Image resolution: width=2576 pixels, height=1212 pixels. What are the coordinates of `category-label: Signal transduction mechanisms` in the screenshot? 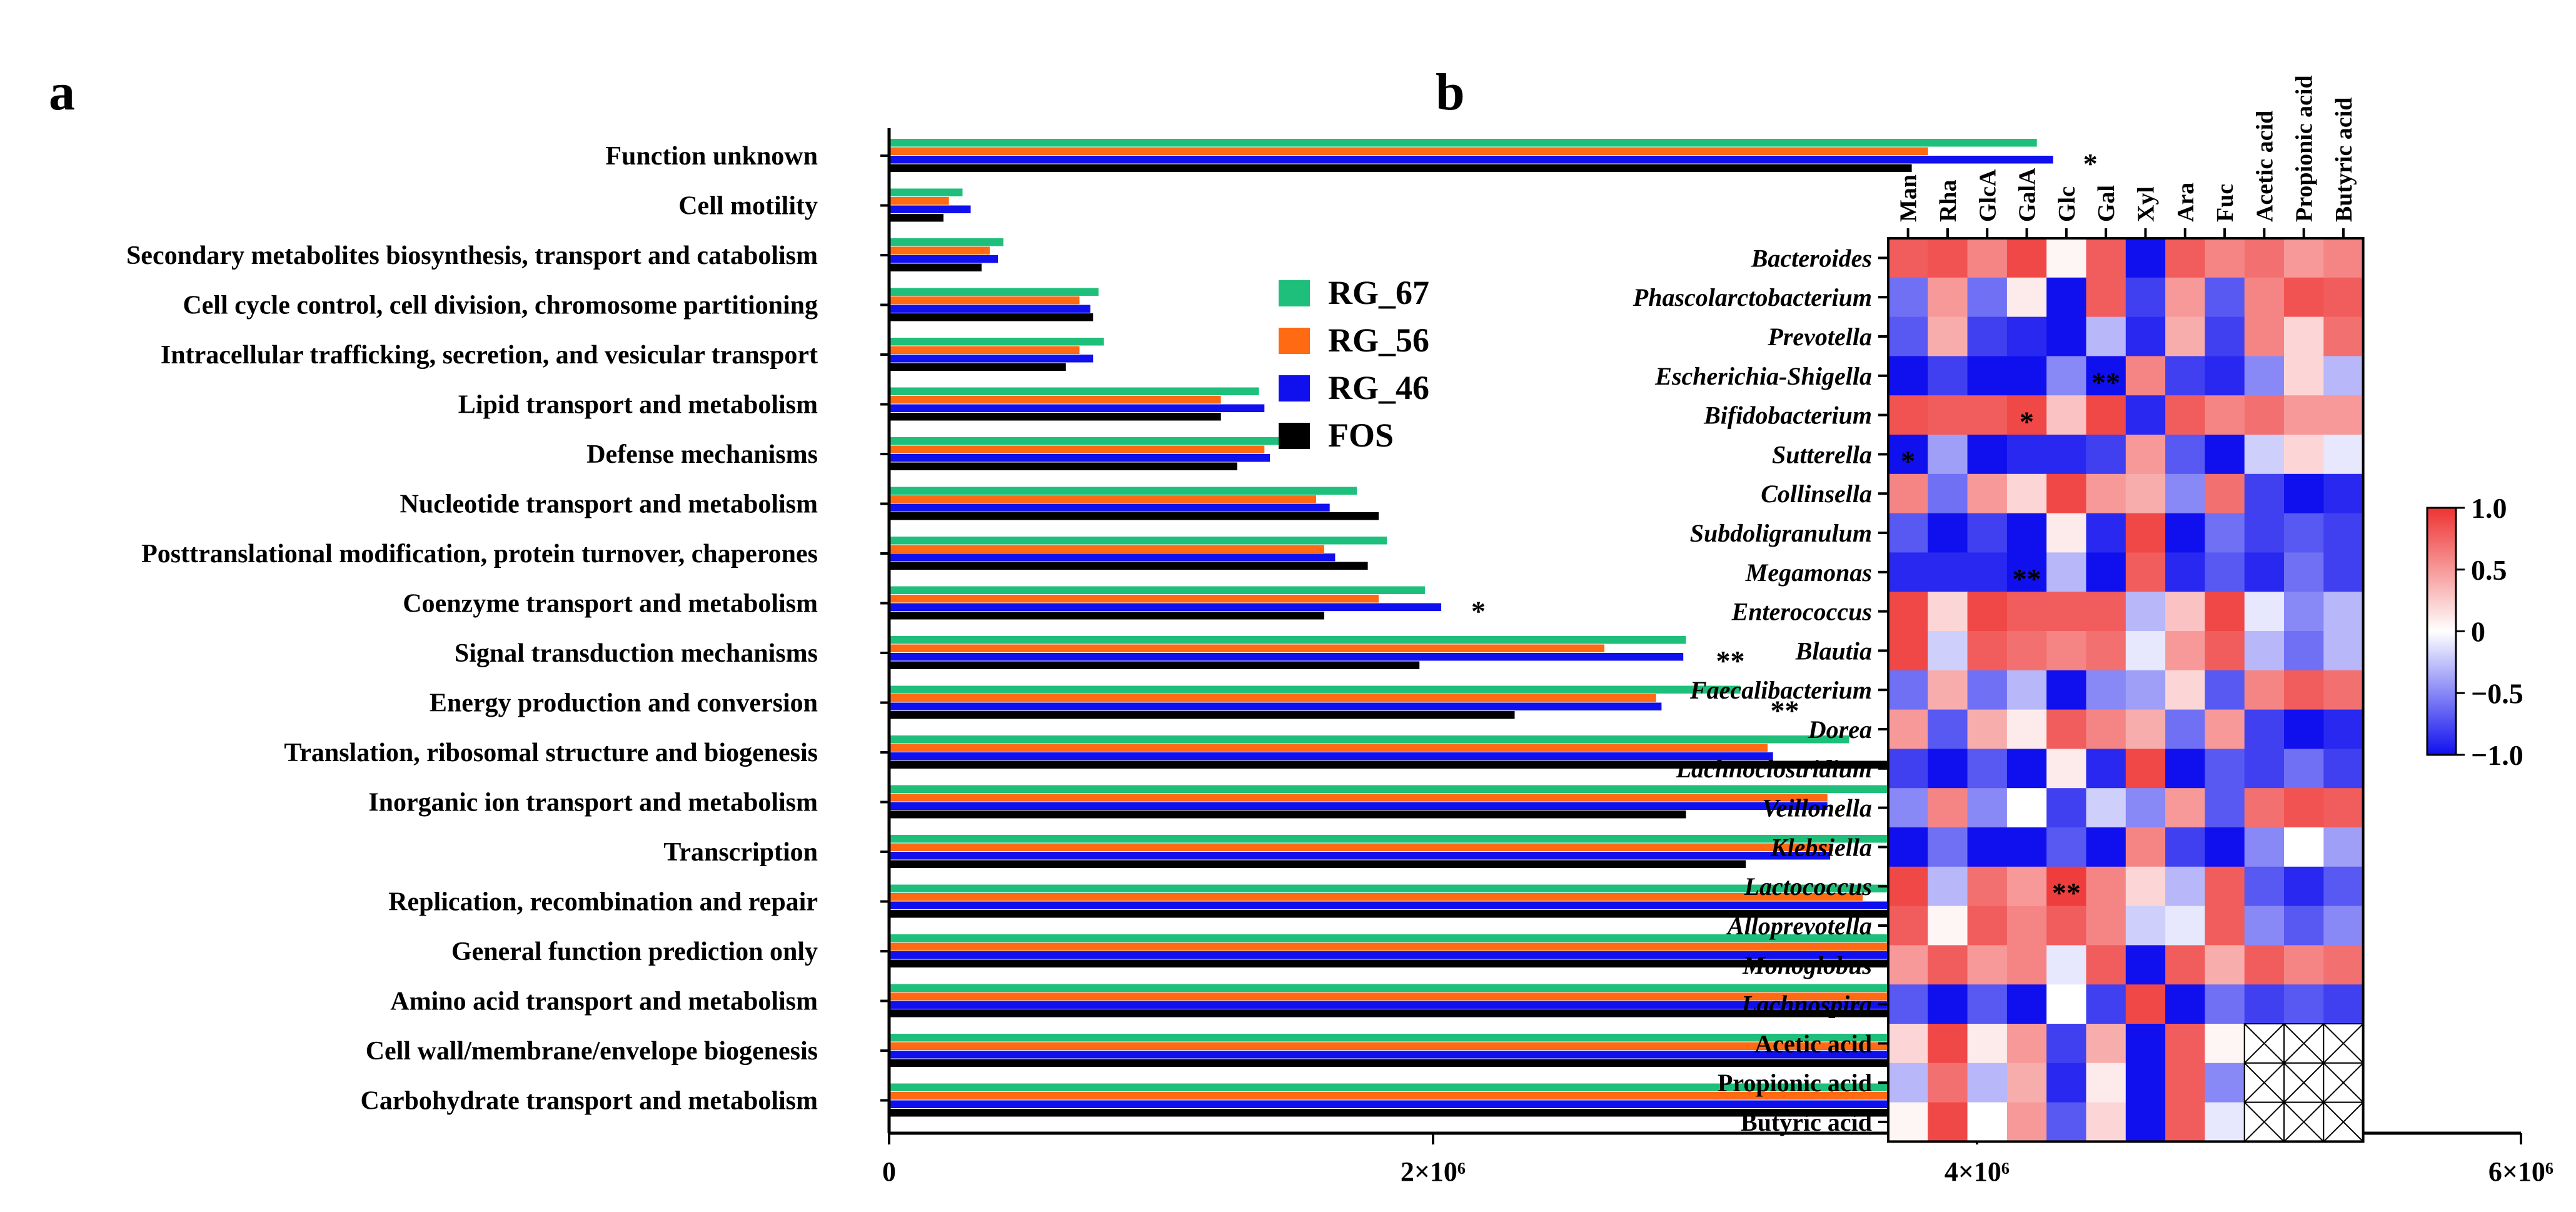 It's located at (636, 653).